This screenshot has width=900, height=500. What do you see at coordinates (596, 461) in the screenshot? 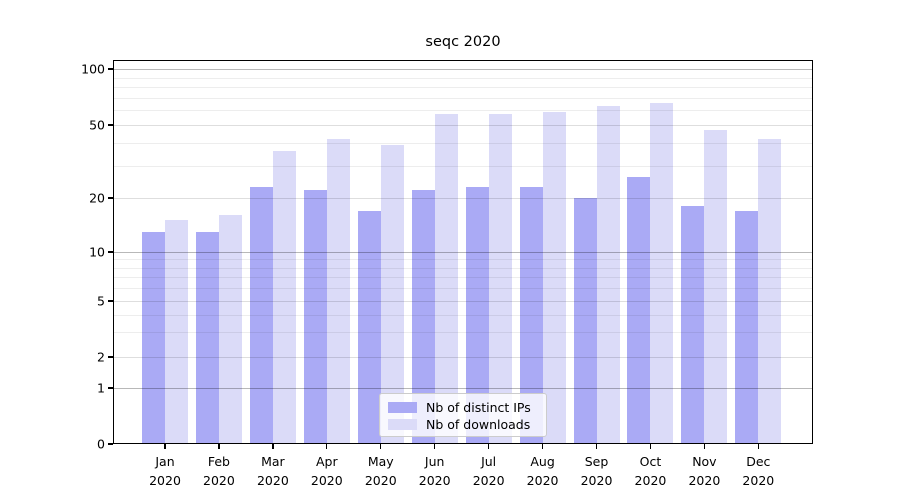
I see `x-tick-month: Sep` at bounding box center [596, 461].